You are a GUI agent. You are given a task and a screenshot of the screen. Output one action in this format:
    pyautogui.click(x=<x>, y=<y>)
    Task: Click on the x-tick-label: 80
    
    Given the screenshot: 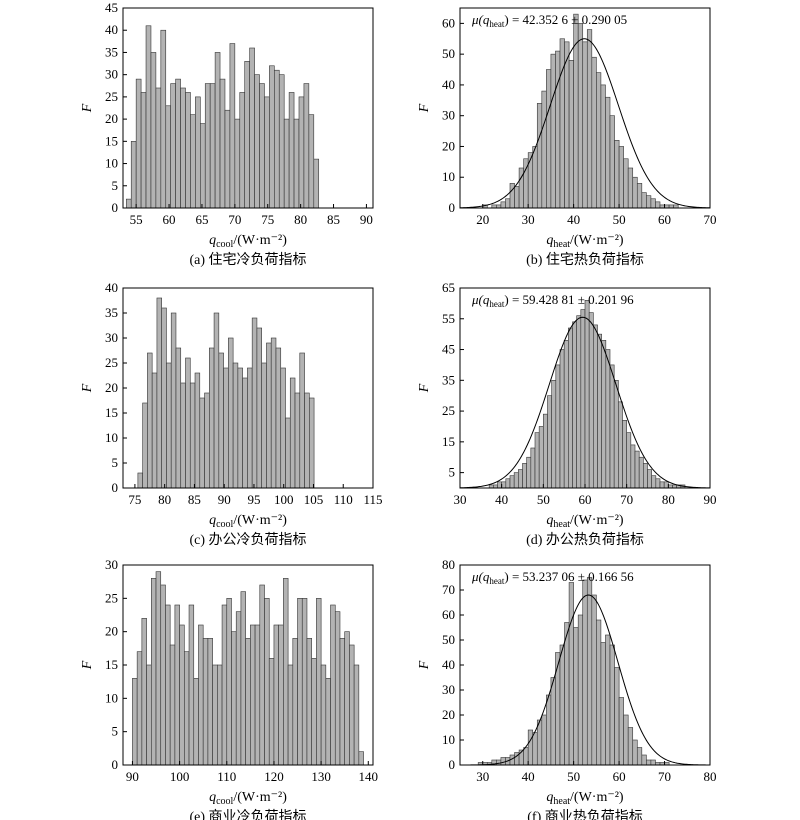 What is the action you would take?
    pyautogui.click(x=300, y=219)
    